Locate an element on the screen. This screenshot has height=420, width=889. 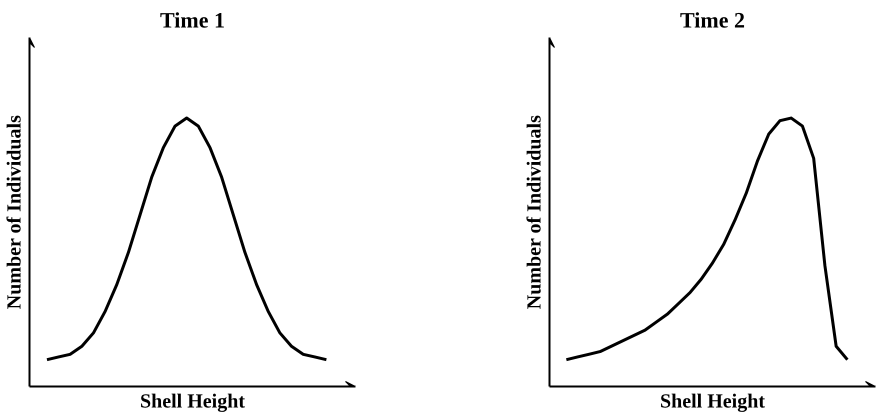
chart-title: Time 1 is located at coordinates (192, 20).